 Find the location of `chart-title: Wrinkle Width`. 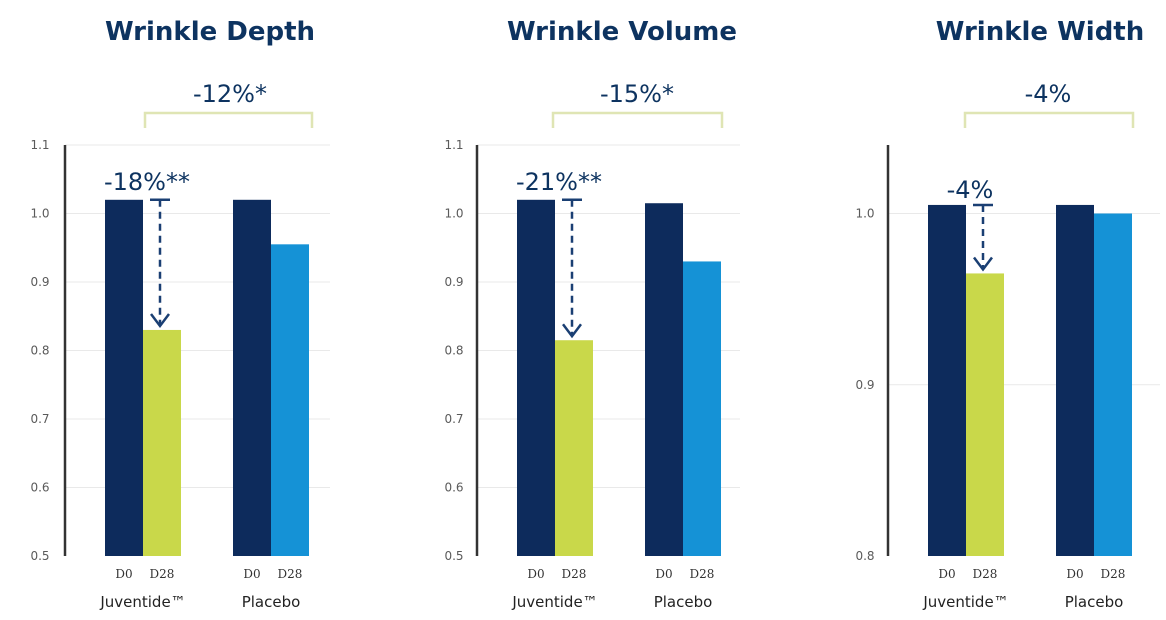

chart-title: Wrinkle Width is located at coordinates (1040, 32).